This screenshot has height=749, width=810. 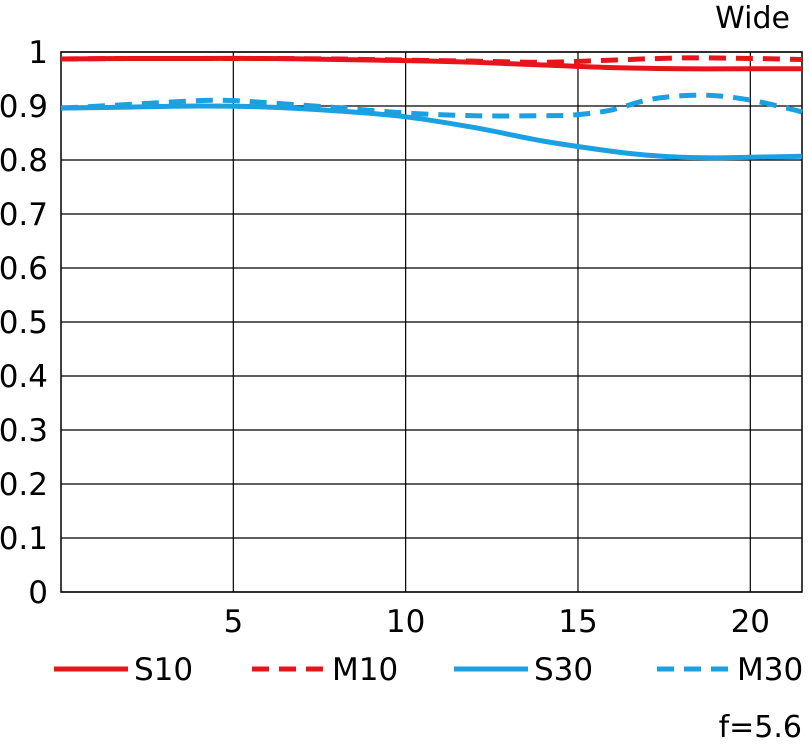 I want to click on y-axis-ticks: 0 0.1 0.2 0.3 0.4 0.5 0.6 0.7 0.8 0.9 1, so click(x=24, y=323).